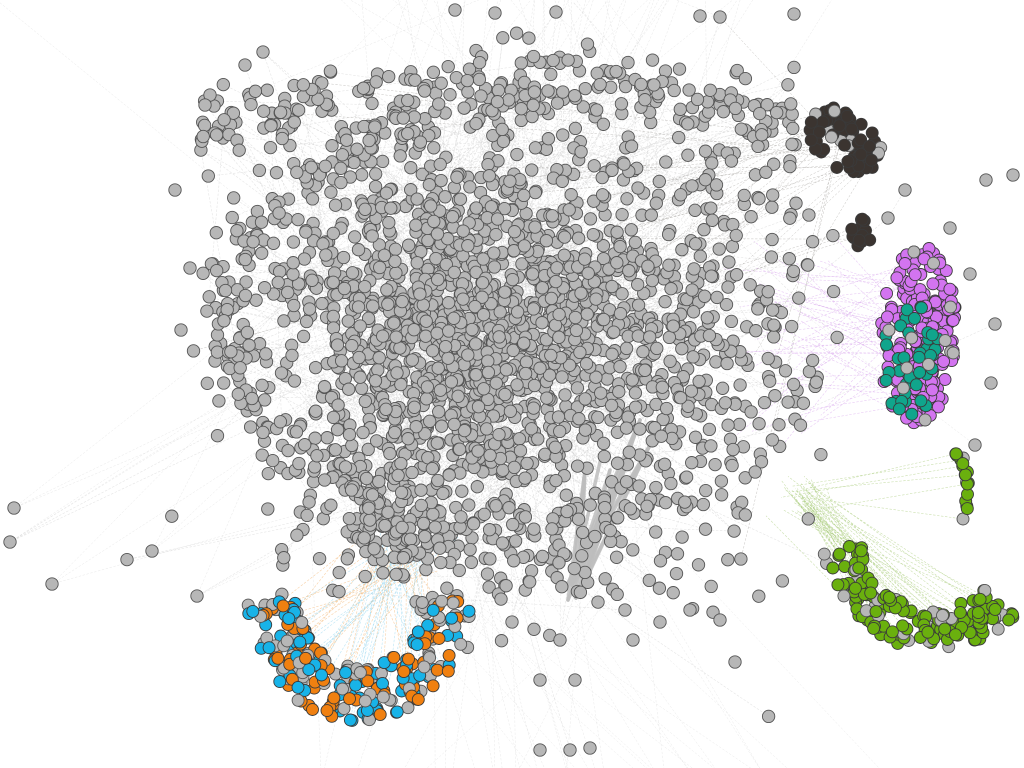 This screenshot has height=768, width=1024. I want to click on teal-cluster-node, so click(907, 310).